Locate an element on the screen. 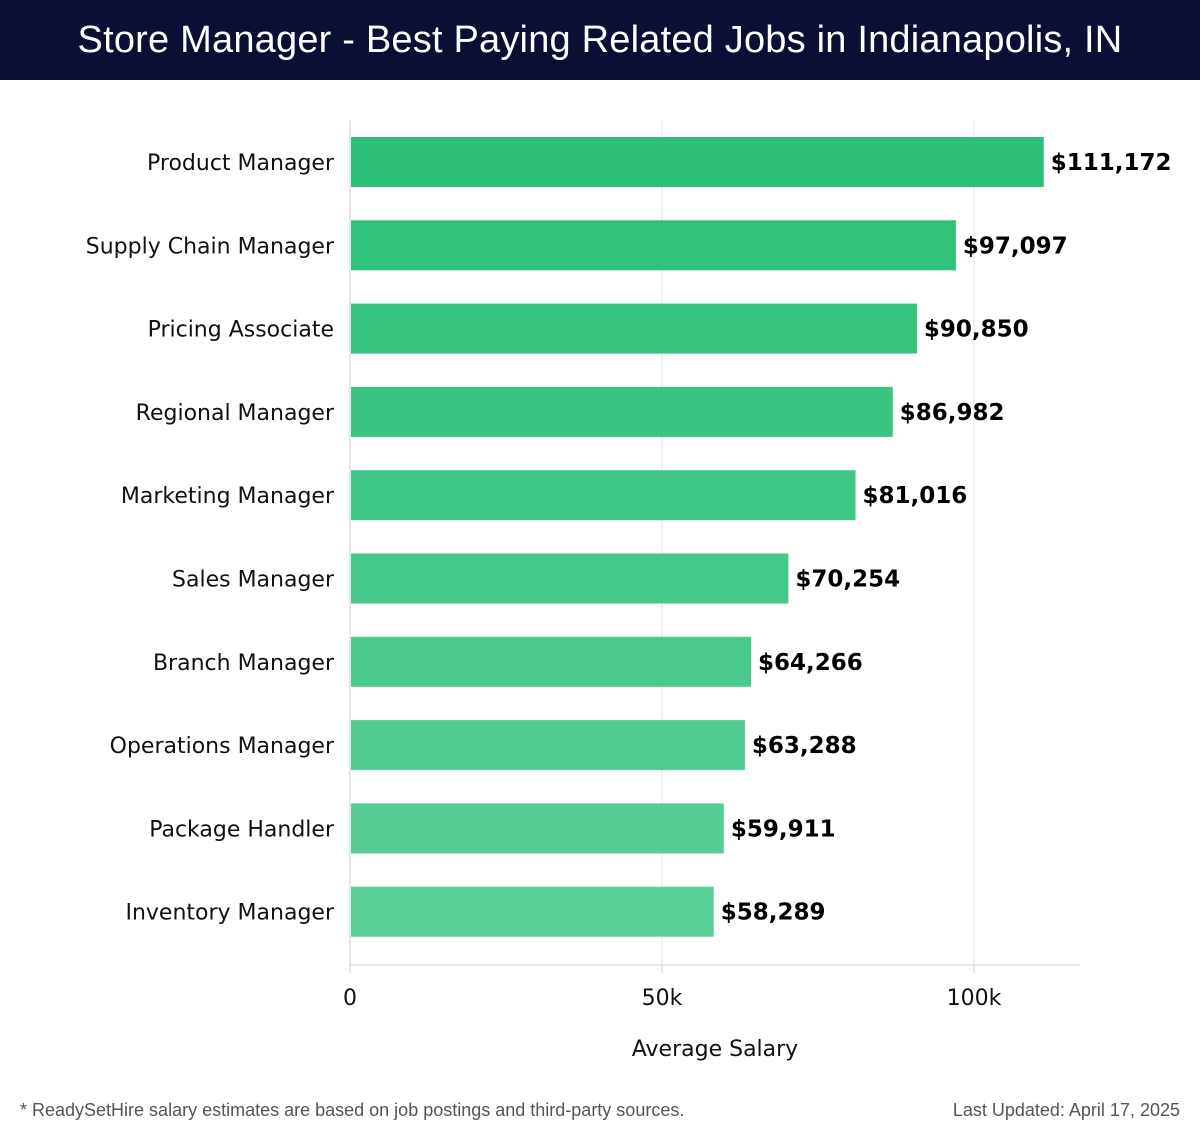  last-updated: Last Updated: April 17, 2025 is located at coordinates (1066, 1110).